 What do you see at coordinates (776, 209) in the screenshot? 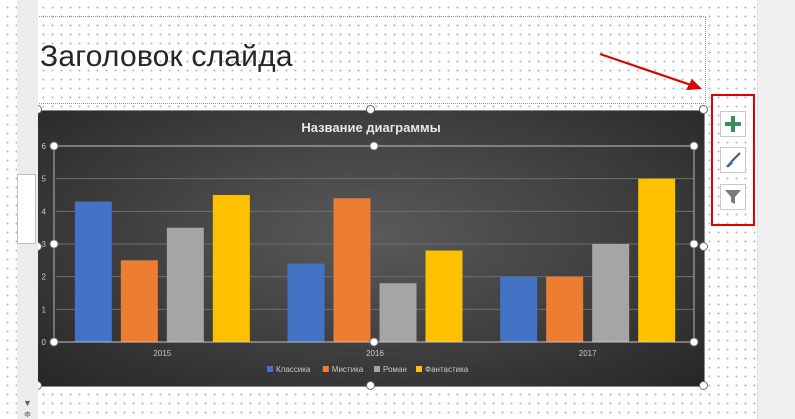
I see `vertical-scrollbar` at bounding box center [776, 209].